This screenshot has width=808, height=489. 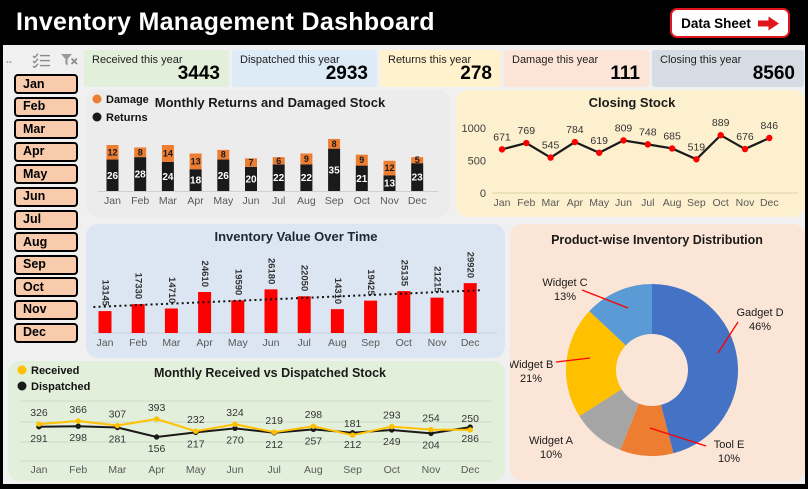 What do you see at coordinates (353, 424) in the screenshot?
I see `svg-text: 181` at bounding box center [353, 424].